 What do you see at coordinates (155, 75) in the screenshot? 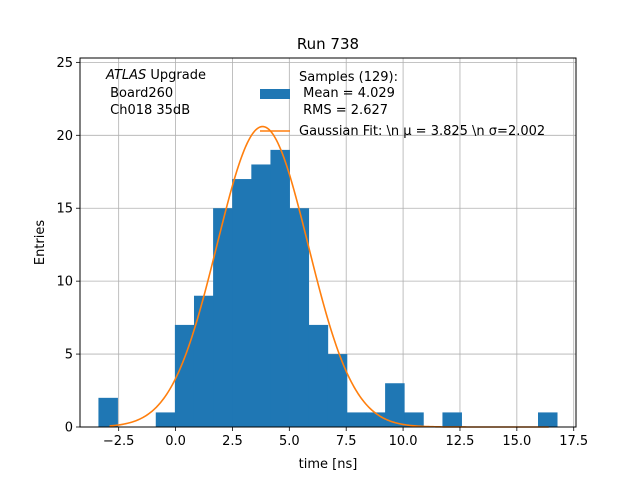
I see `annotation-line-atlas: ATLAS Upgrade` at bounding box center [155, 75].